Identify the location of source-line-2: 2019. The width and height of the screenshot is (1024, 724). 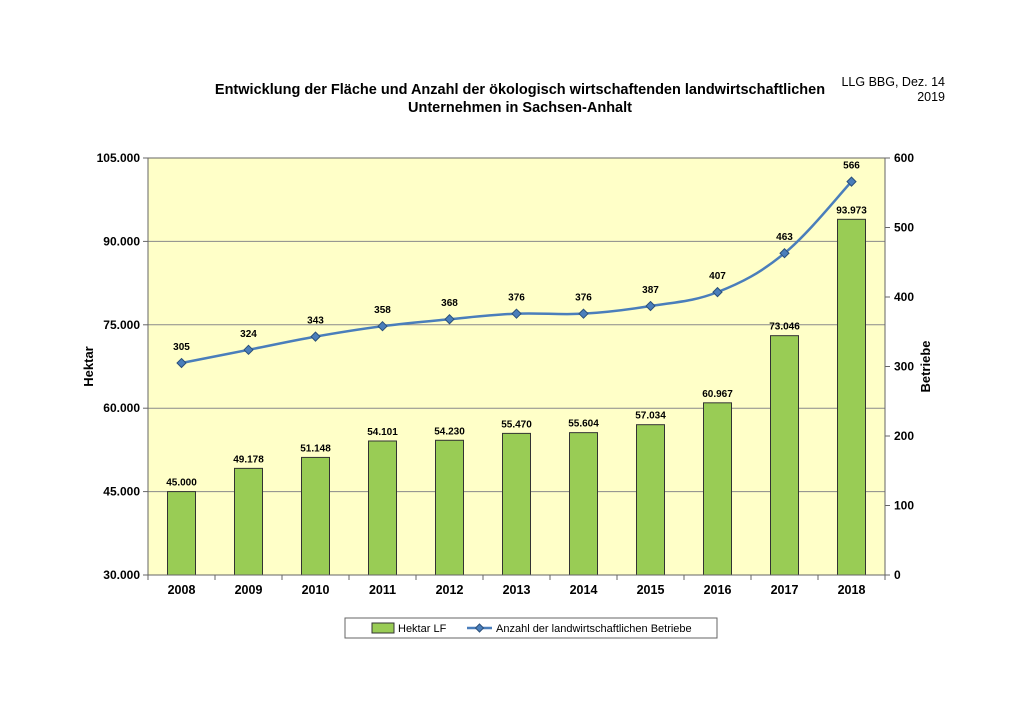
(931, 97).